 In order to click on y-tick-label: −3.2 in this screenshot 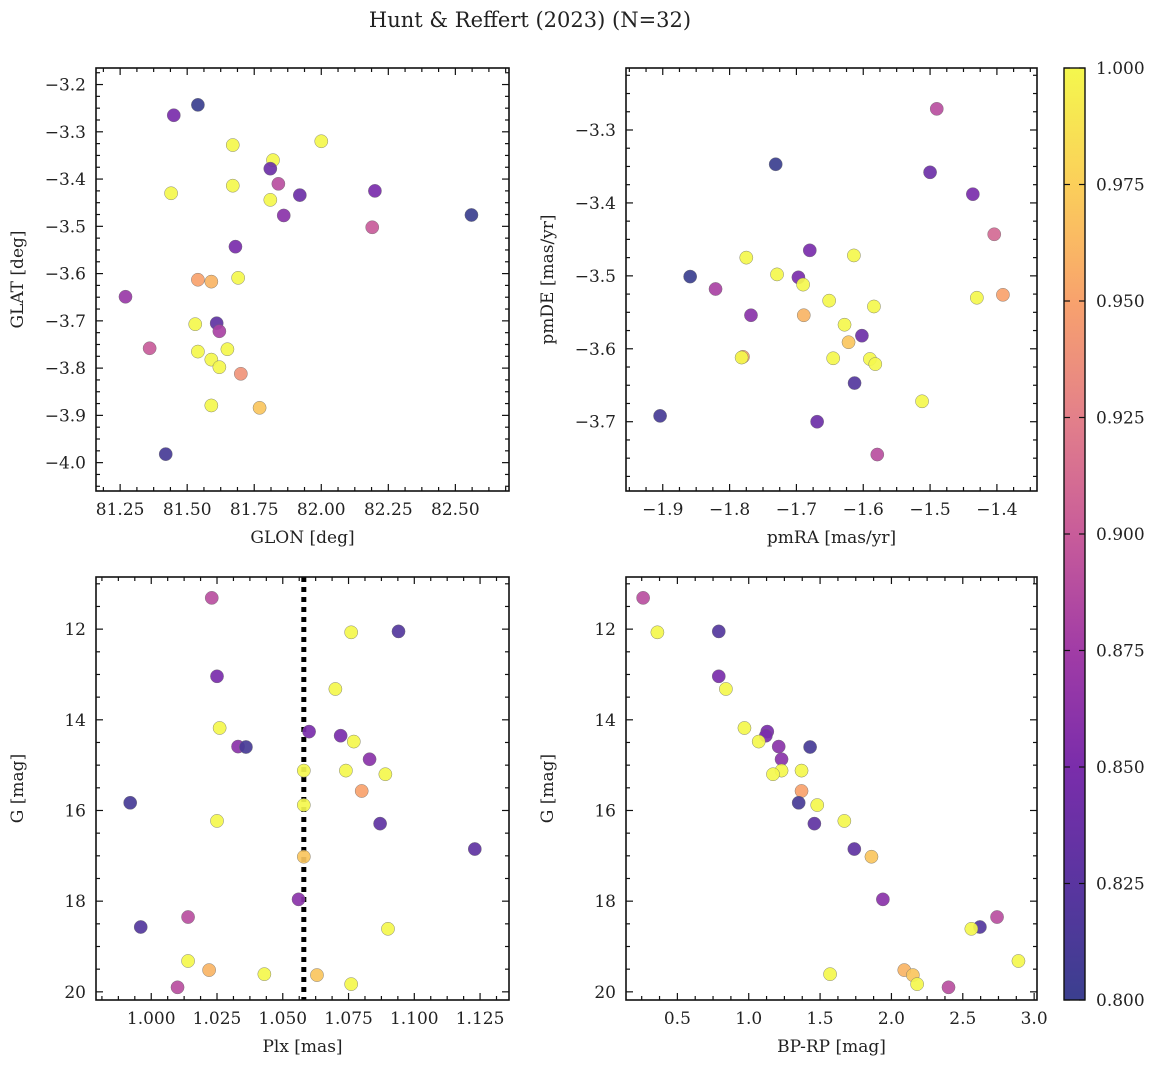, I will do `click(65, 86)`.